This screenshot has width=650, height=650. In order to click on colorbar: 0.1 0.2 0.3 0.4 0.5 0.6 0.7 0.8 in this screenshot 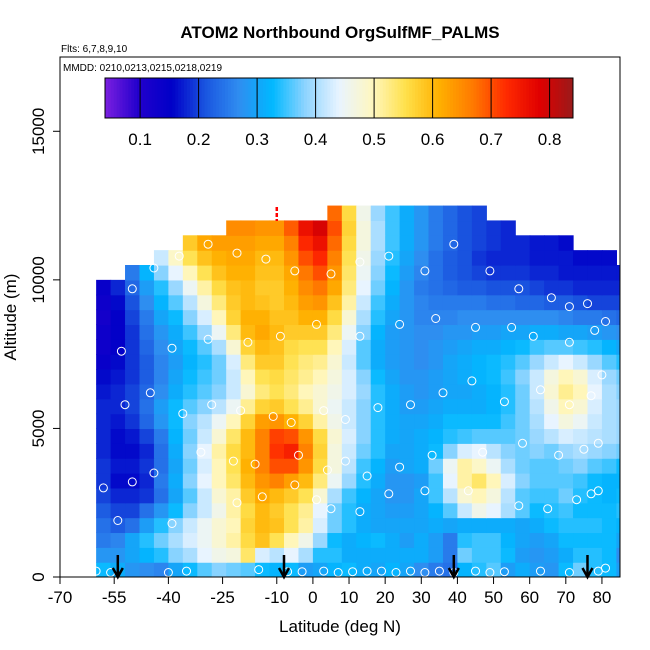, I will do `click(339, 113)`.